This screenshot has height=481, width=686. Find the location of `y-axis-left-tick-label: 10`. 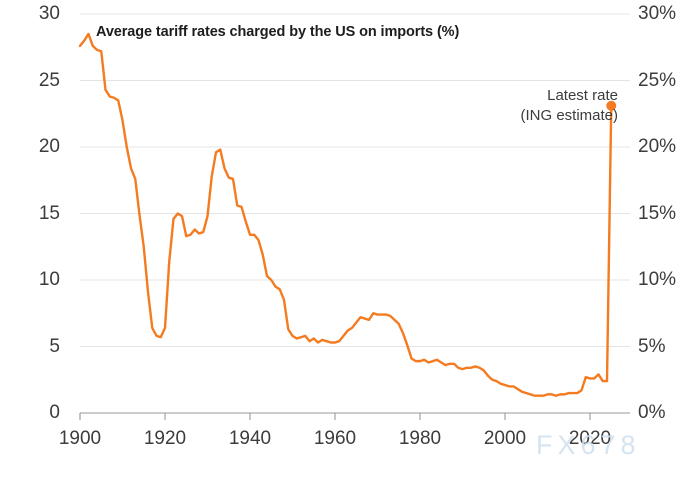

y-axis-left-tick-label: 10 is located at coordinates (49, 279).